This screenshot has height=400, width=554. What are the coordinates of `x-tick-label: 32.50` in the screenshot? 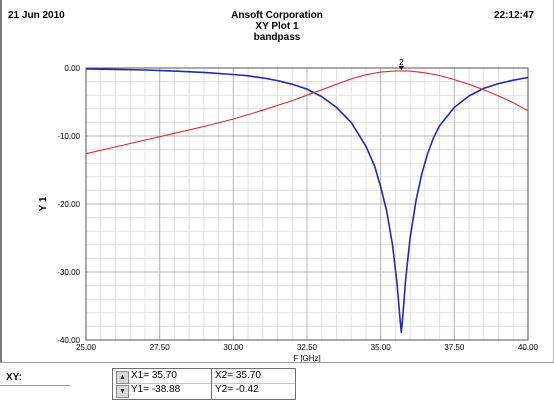 It's located at (307, 347).